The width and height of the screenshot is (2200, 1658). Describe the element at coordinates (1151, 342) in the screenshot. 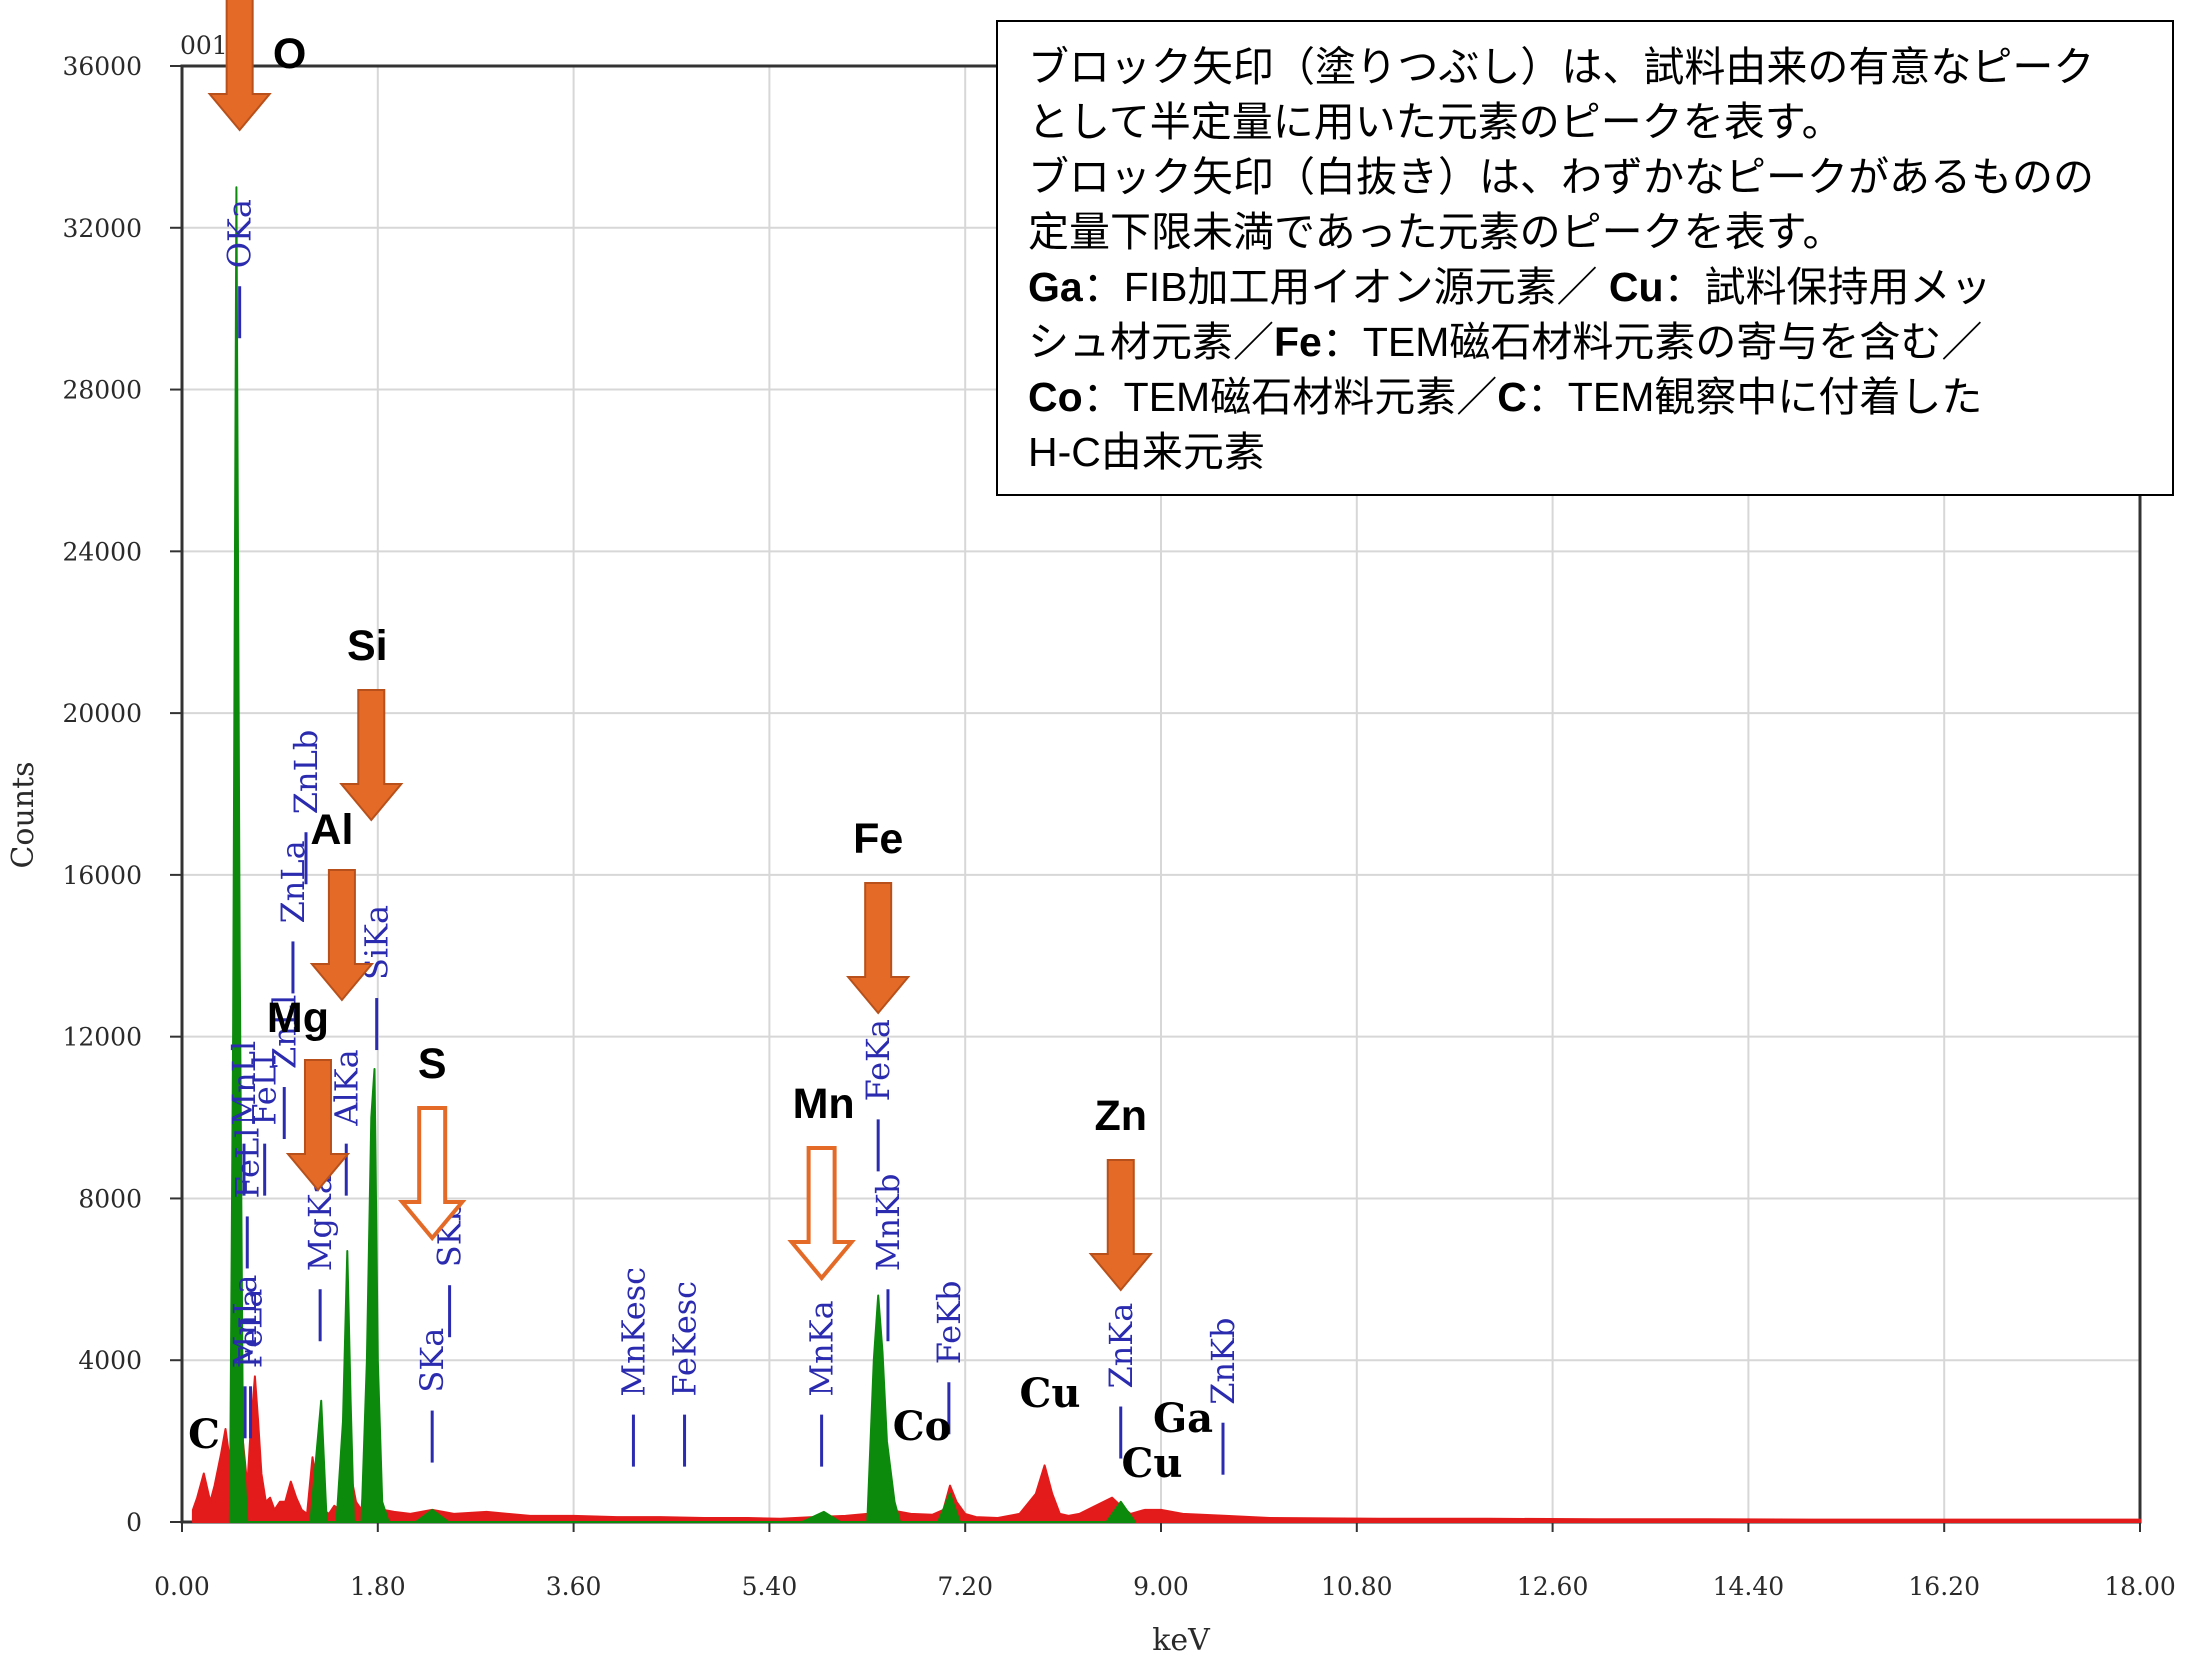

I see `note-line6-pre: シュ材元素／` at that location.